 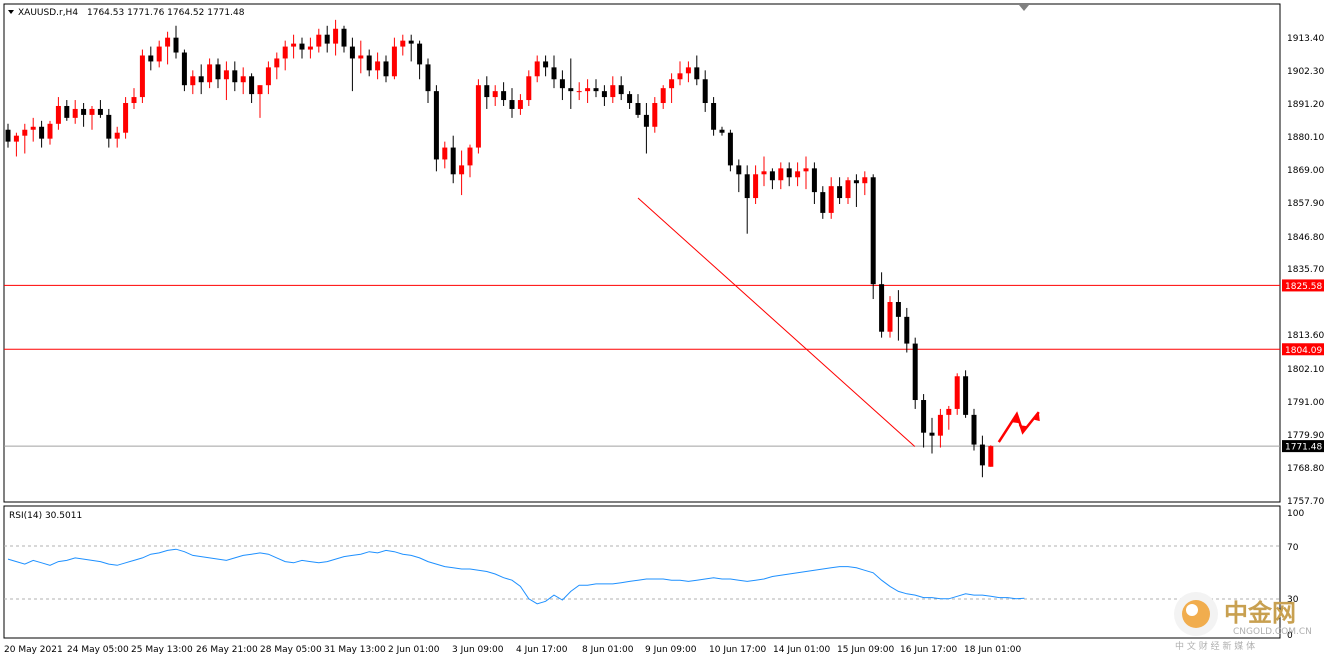 I want to click on watermark-site: CNGOLD.COM.CN, so click(x=1272, y=632).